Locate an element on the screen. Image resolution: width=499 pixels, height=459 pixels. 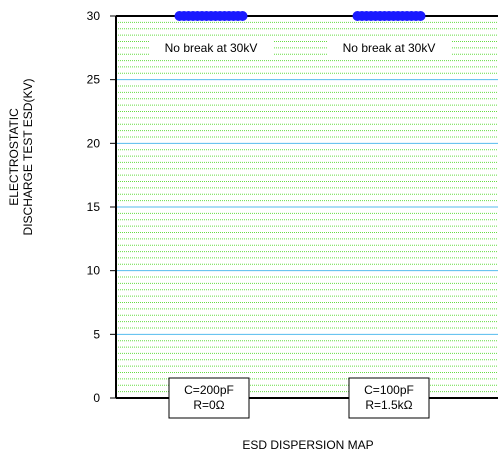
y-tick-label: 20 is located at coordinates (94, 143).